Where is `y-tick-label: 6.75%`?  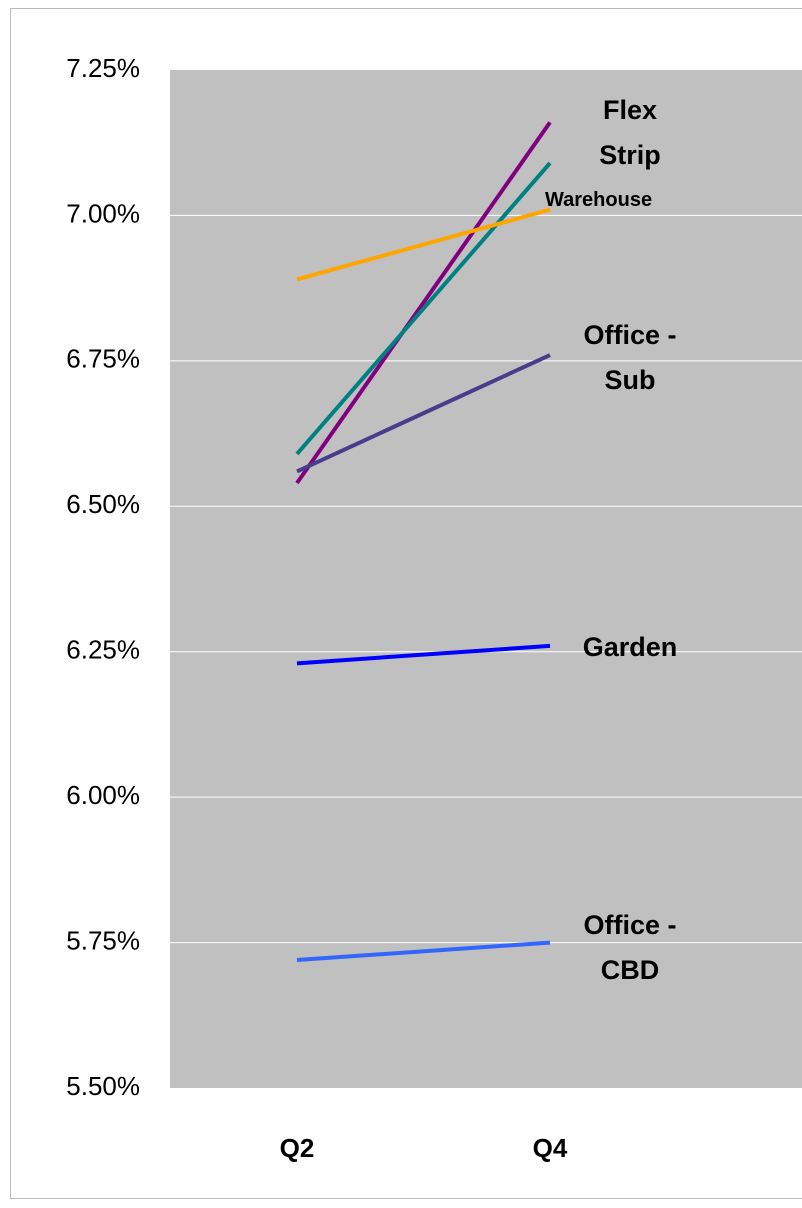 y-tick-label: 6.75% is located at coordinates (103, 359).